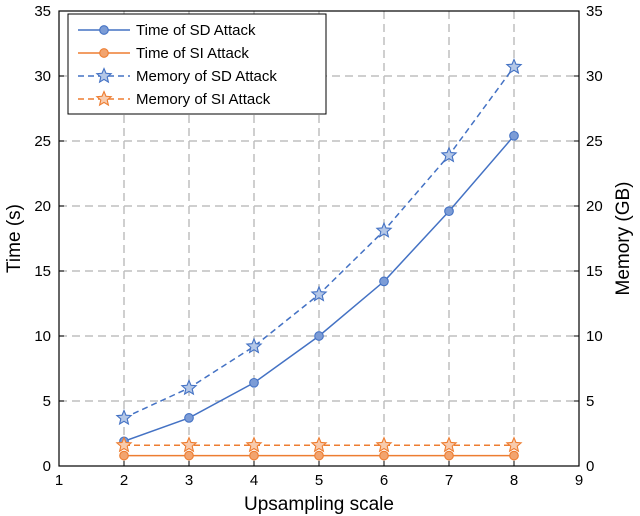  I want to click on series-memory-of-si-attack, so click(319, 444).